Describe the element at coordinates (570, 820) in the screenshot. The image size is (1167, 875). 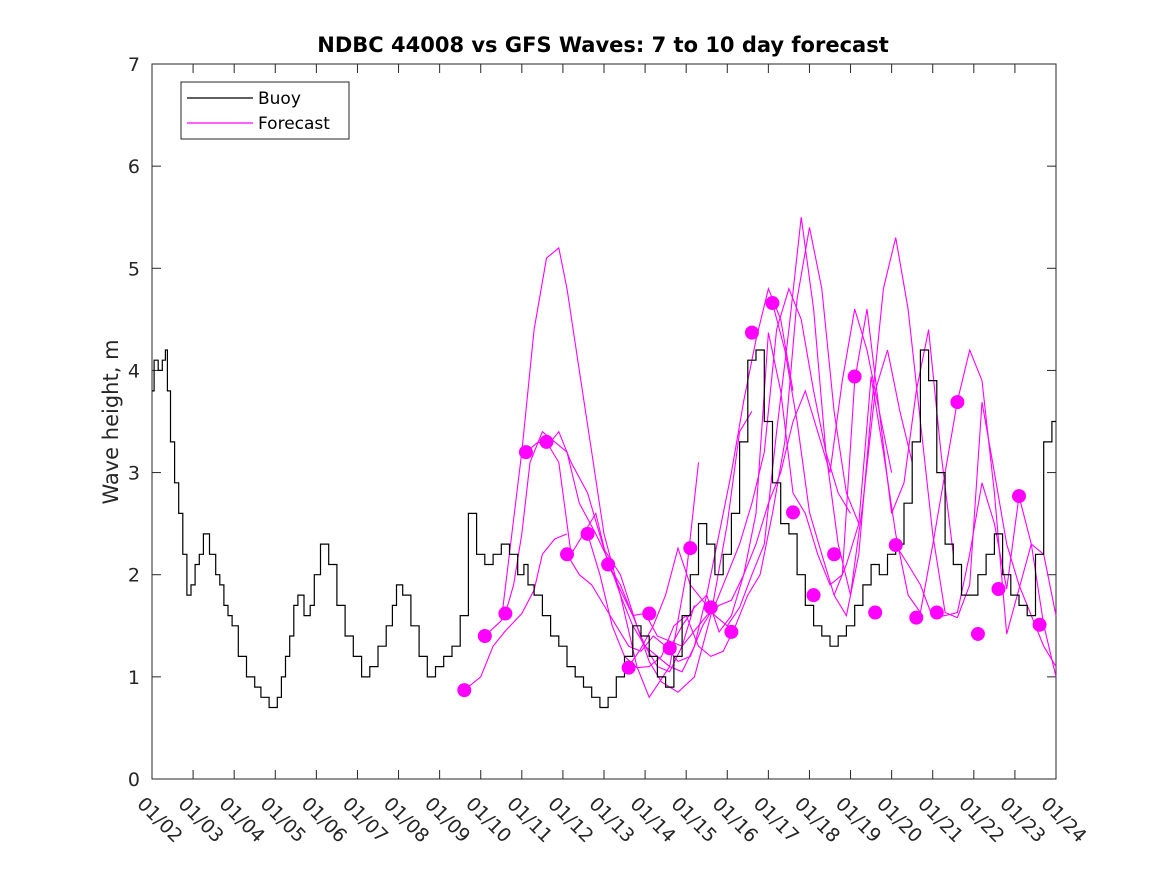
I see `x-tick-label: 01/12` at that location.